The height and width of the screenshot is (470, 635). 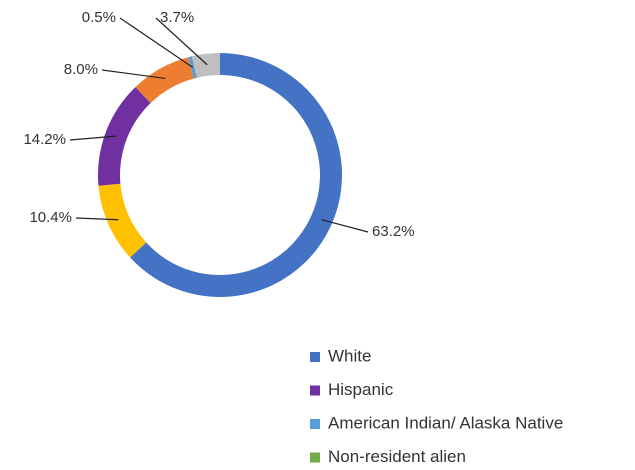 What do you see at coordinates (177, 17) in the screenshot?
I see `data-label: 3.7%` at bounding box center [177, 17].